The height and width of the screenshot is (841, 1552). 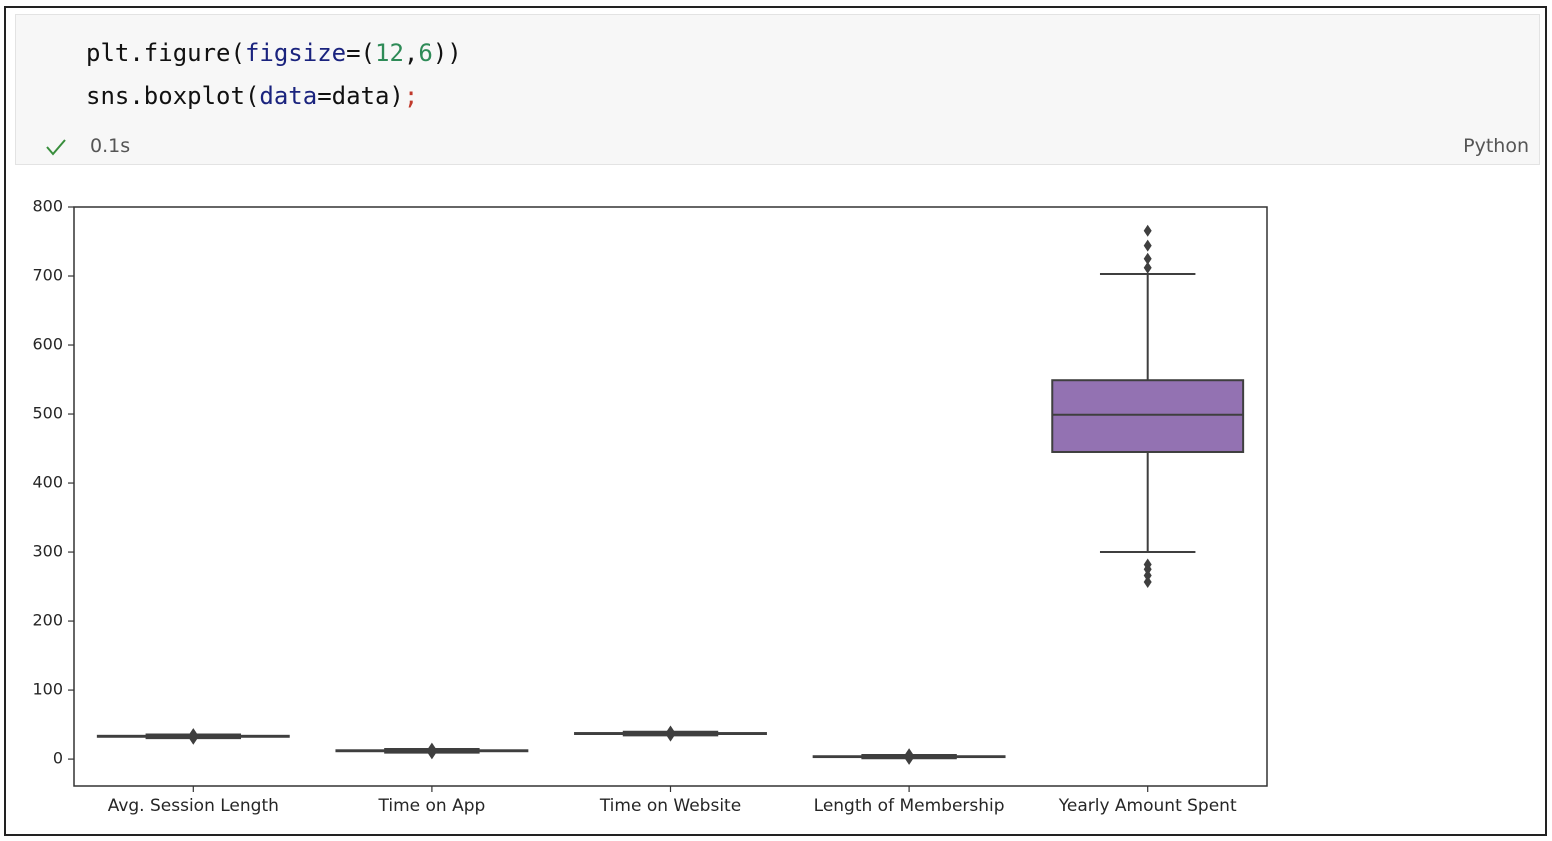 I want to click on y-tick-label: 800, so click(x=47, y=206).